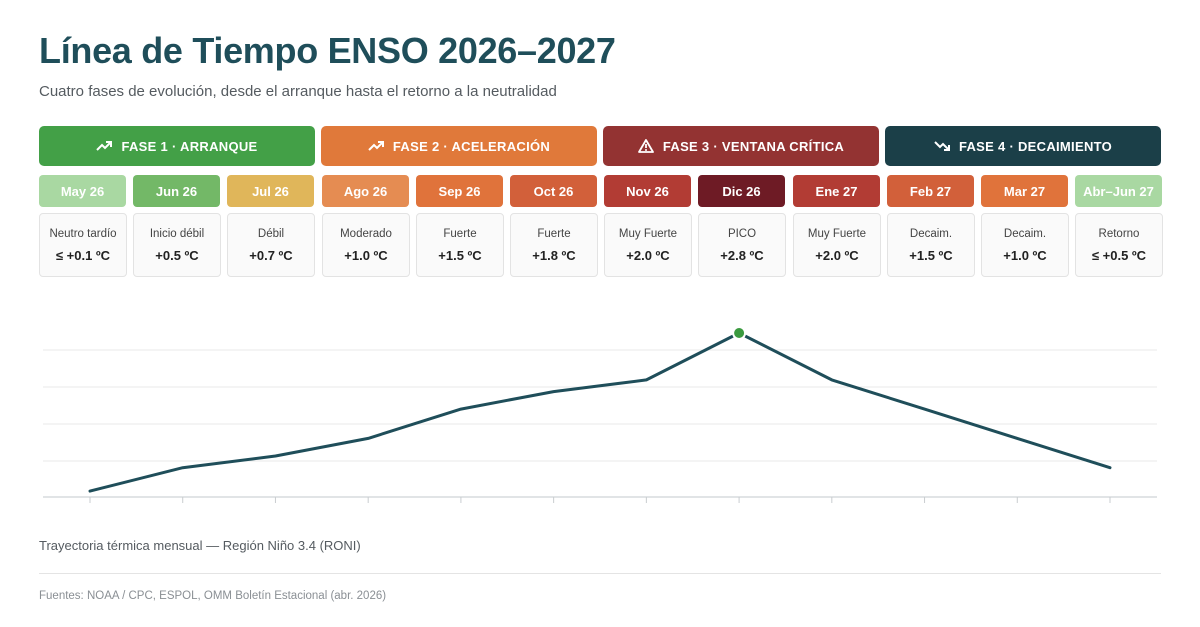  Describe the element at coordinates (189, 146) in the screenshot. I see `phase-1-label: FASE 1 · ARRANQUE` at that location.